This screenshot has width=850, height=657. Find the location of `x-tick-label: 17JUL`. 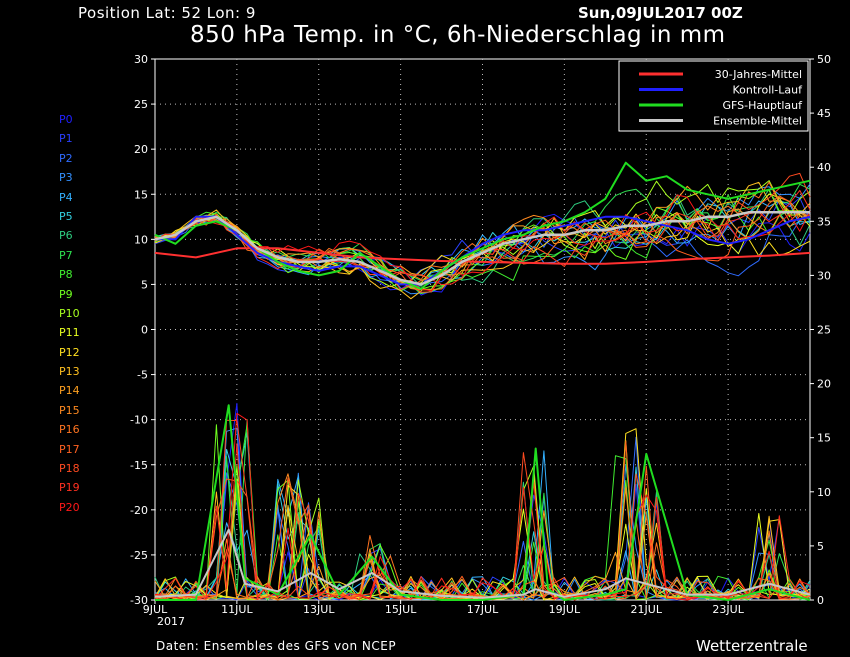

x-tick-label: 17JUL is located at coordinates (483, 609).